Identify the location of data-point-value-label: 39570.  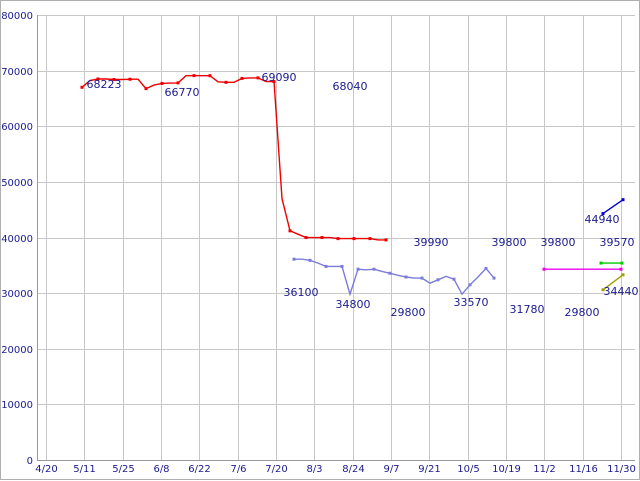
(617, 242).